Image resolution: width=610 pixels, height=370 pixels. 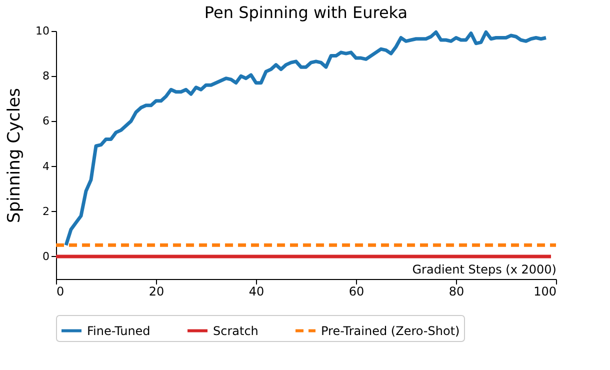 I want to click on x-tick-label: 0, so click(x=60, y=291).